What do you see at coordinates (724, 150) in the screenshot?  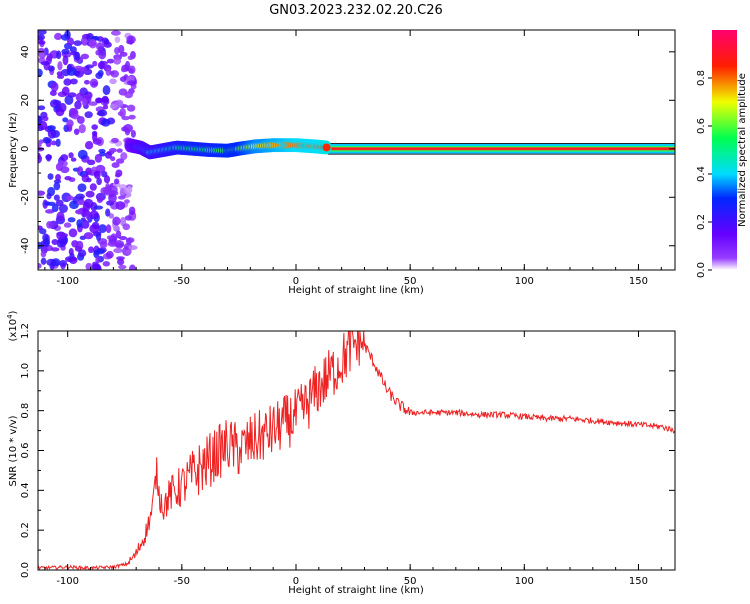 I see `colorbar-gradient` at bounding box center [724, 150].